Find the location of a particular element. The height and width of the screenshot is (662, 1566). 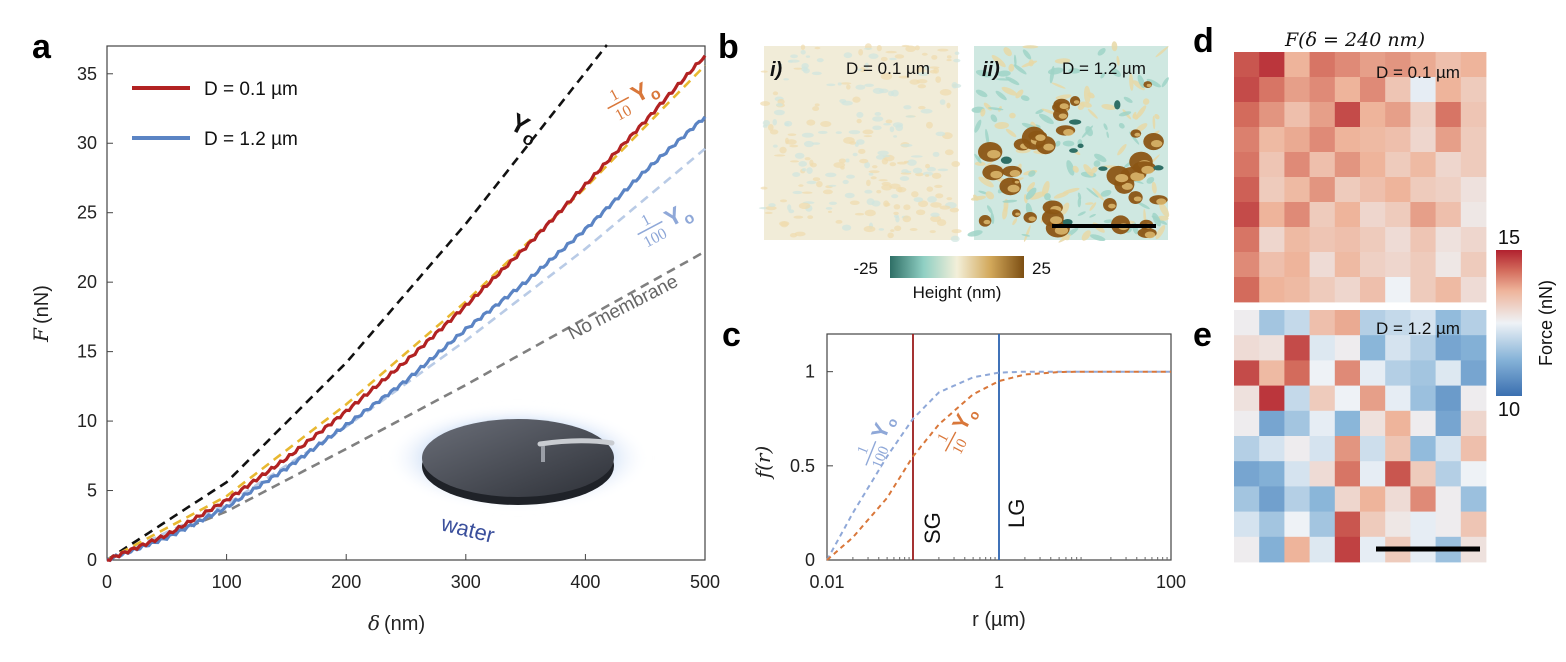

panel-a-xlabel: δ (nm) is located at coordinates (396, 623).